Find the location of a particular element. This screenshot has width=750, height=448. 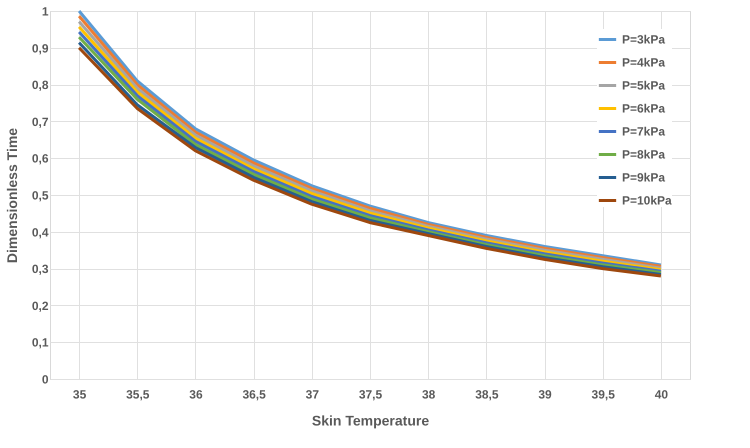

legend-label: P=10kPa is located at coordinates (647, 201).